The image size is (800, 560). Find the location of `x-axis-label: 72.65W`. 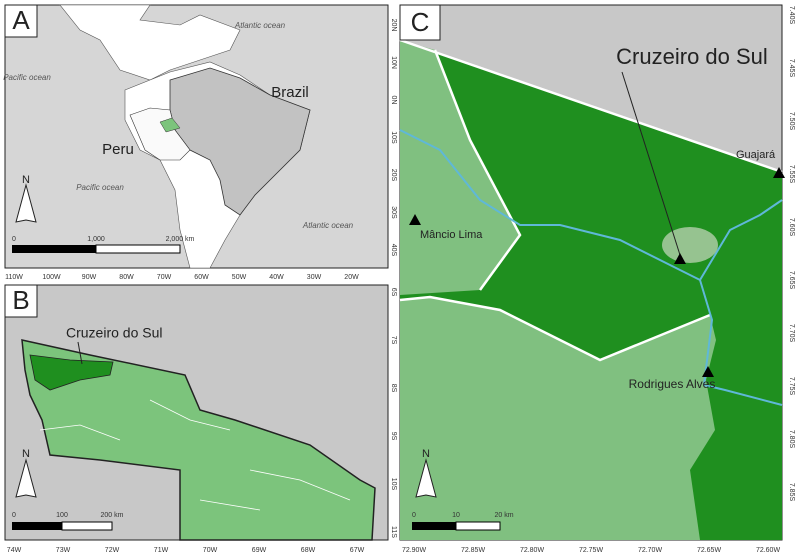

x-axis-label: 72.65W is located at coordinates (709, 550).